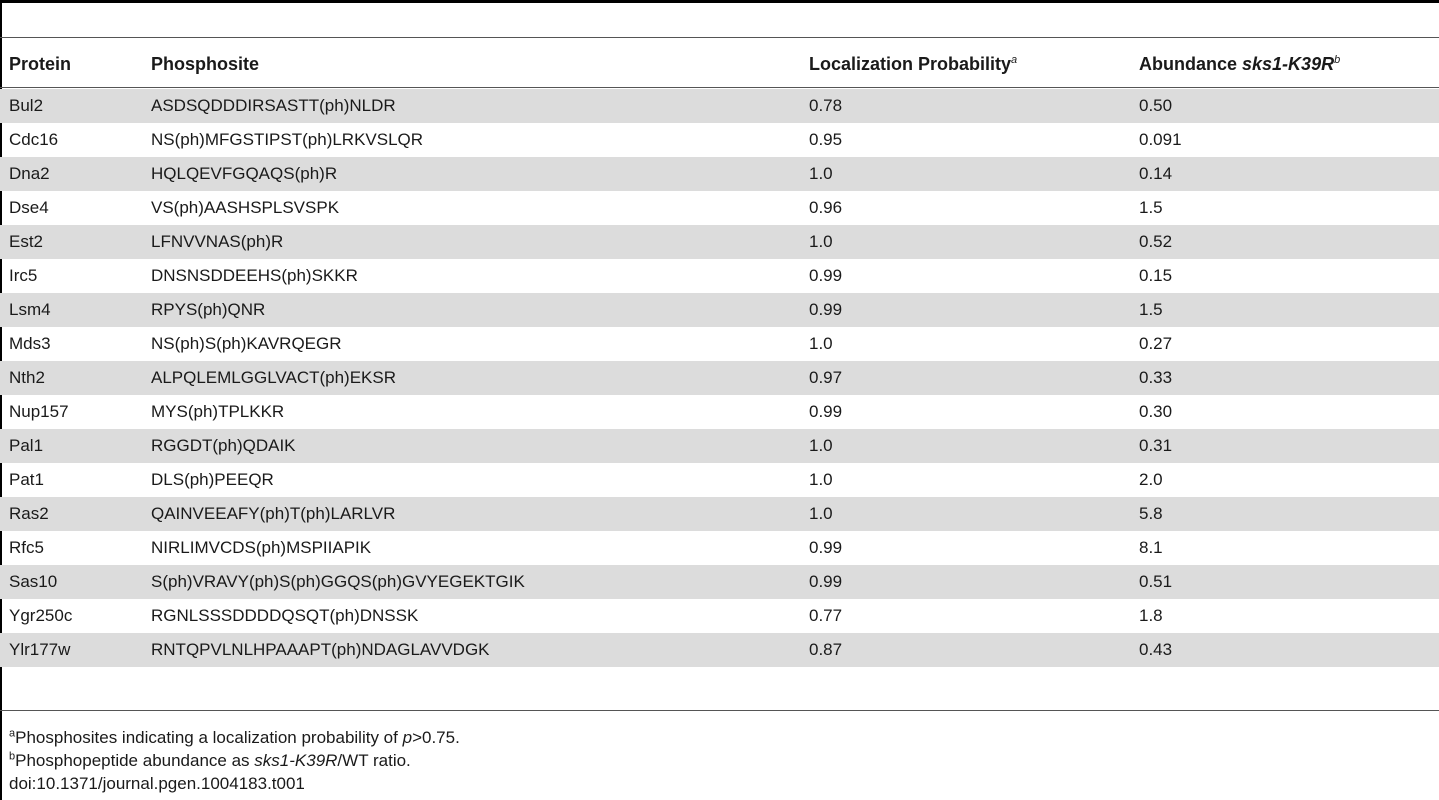  I want to click on cell-phosphosite: QAINVEEAFY(ph)T(ph)LARLVR, so click(480, 514).